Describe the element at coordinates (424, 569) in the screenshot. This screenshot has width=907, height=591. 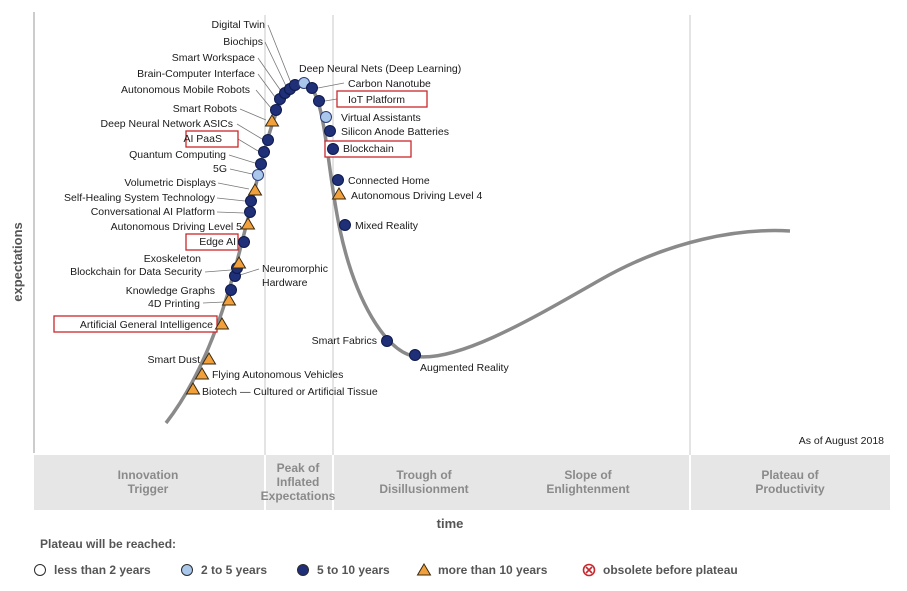
I see `legend-marker-gt10` at that location.